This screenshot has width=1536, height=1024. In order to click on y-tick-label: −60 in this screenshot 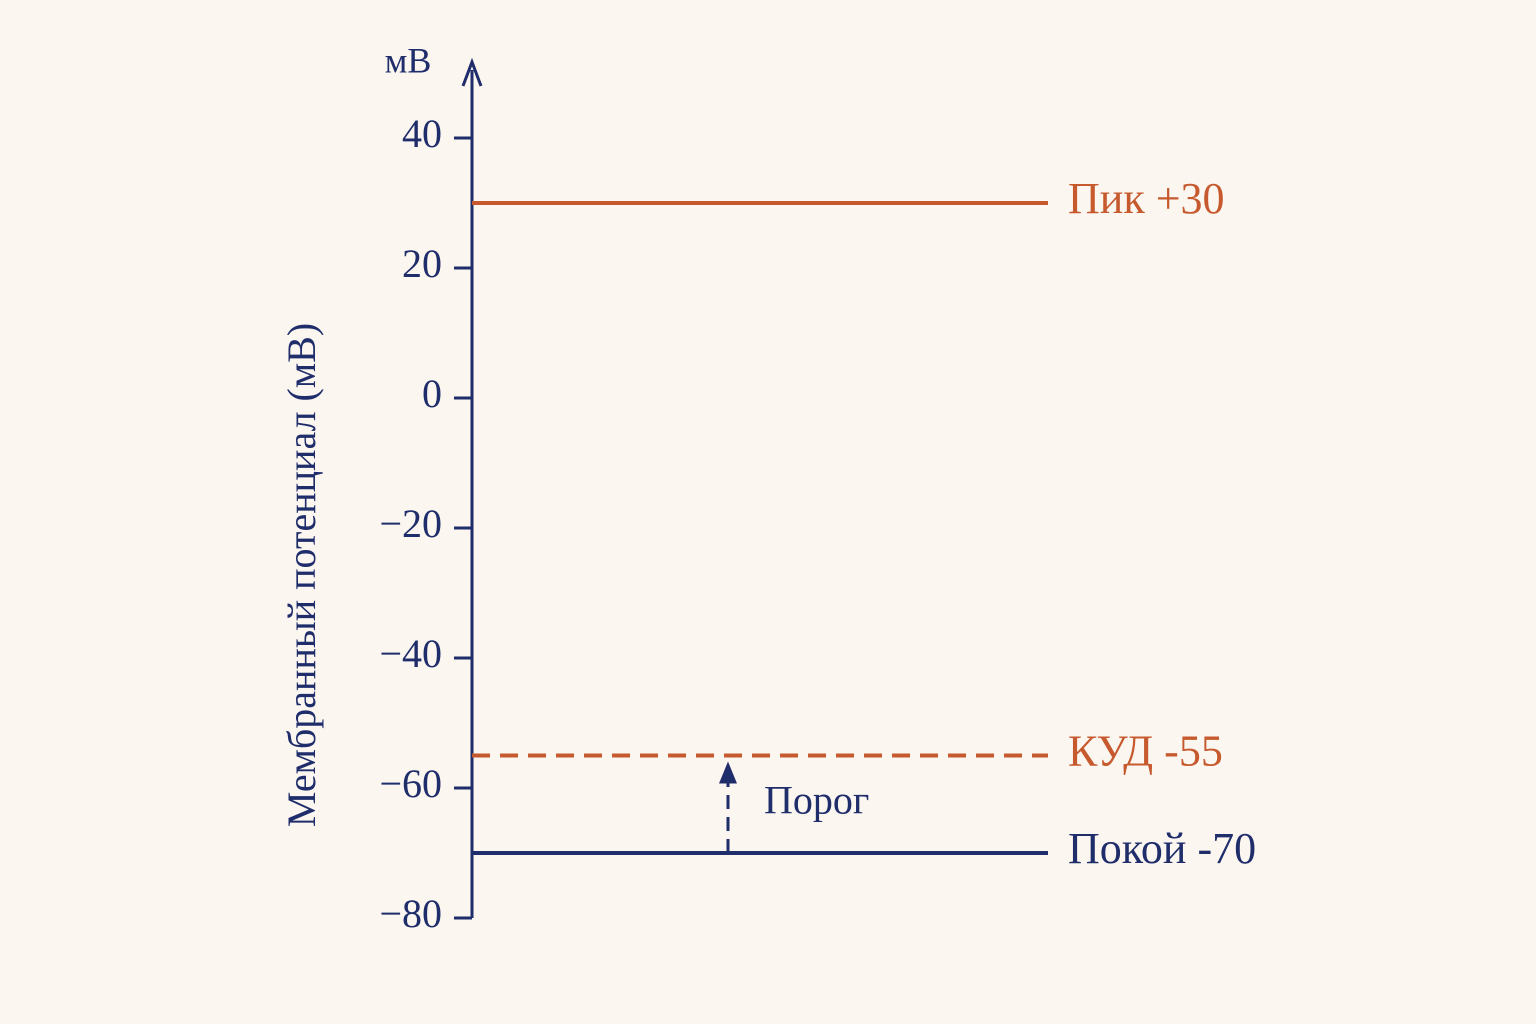, I will do `click(410, 783)`.